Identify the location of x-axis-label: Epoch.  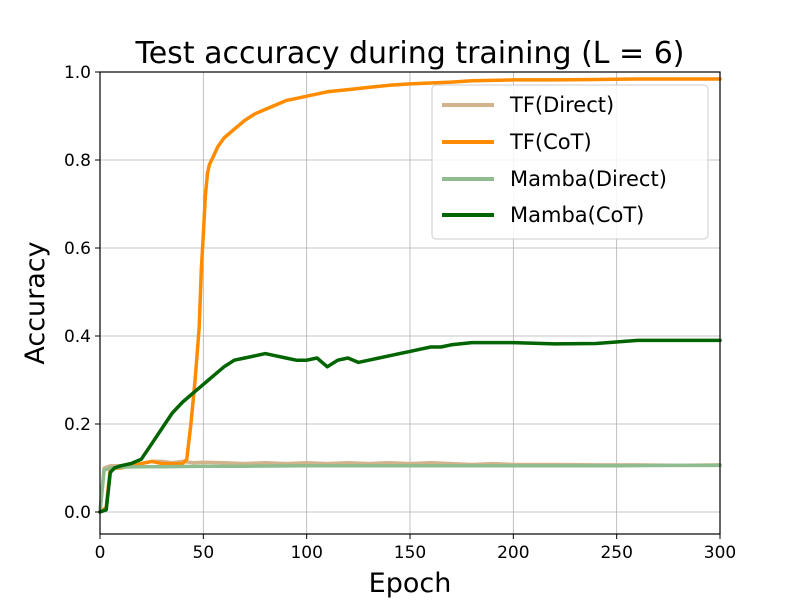
(410, 583).